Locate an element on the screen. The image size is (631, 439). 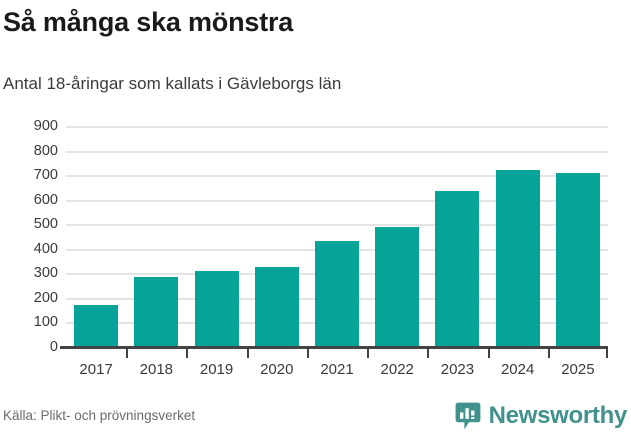
y-axis-tick-label: 300 is located at coordinates (45, 273).